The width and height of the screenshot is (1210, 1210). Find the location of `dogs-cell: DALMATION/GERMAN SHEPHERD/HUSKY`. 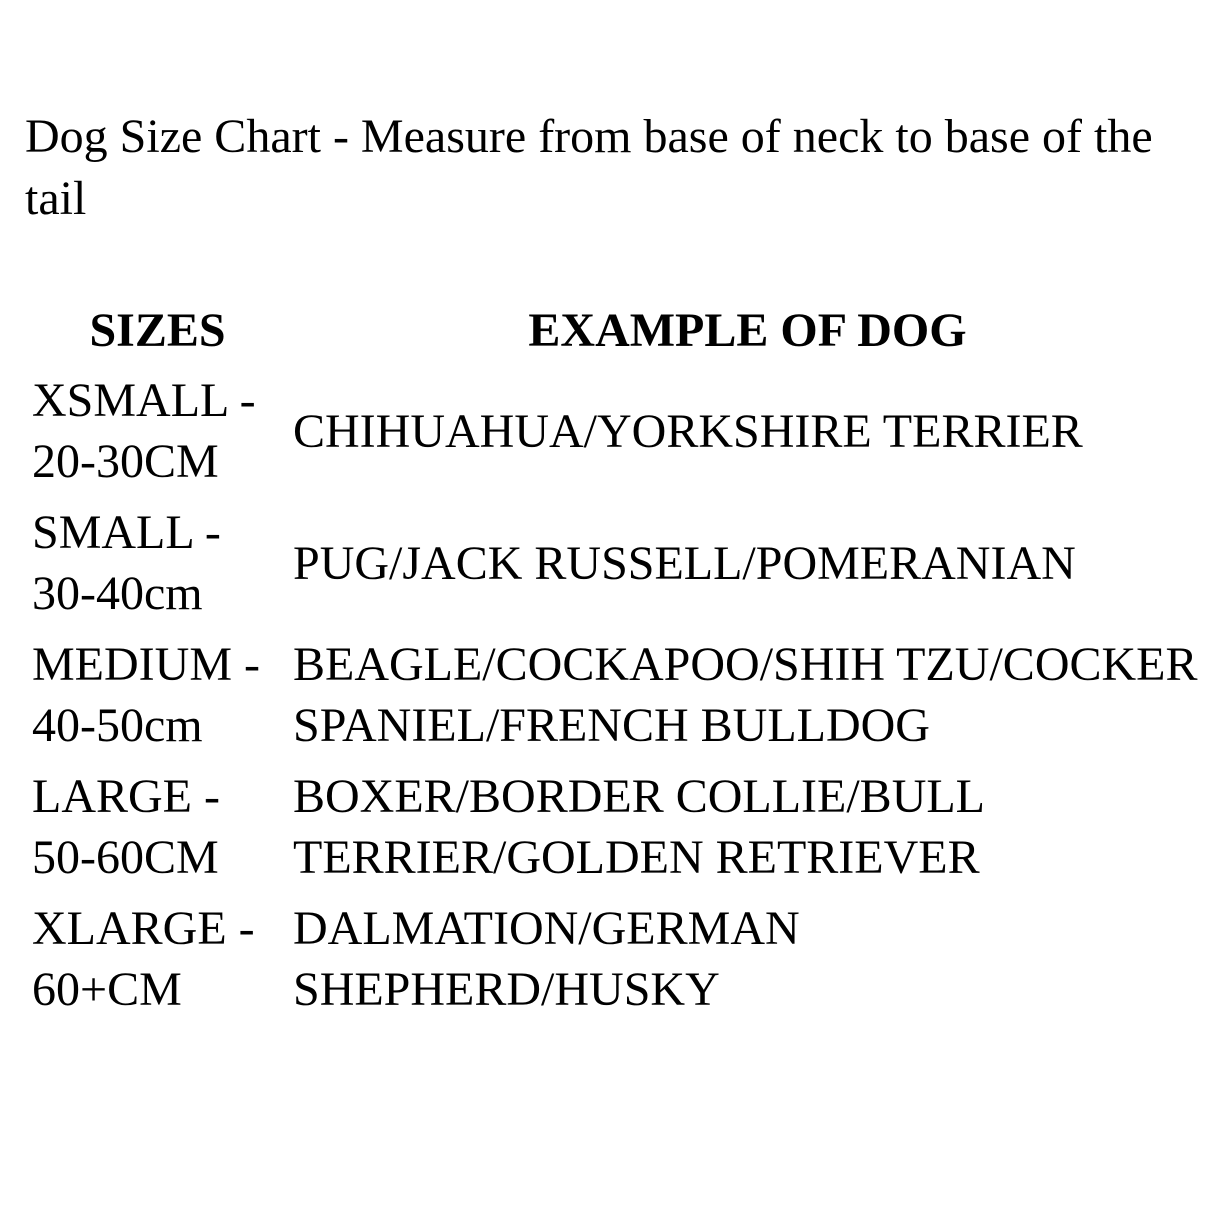

dogs-cell: DALMATION/GERMAN SHEPHERD/HUSKY is located at coordinates (546, 959).